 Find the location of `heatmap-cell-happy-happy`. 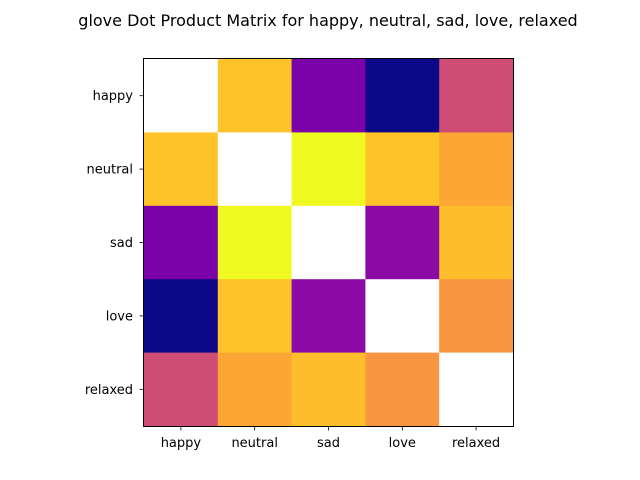

heatmap-cell-happy-happy is located at coordinates (181, 96).